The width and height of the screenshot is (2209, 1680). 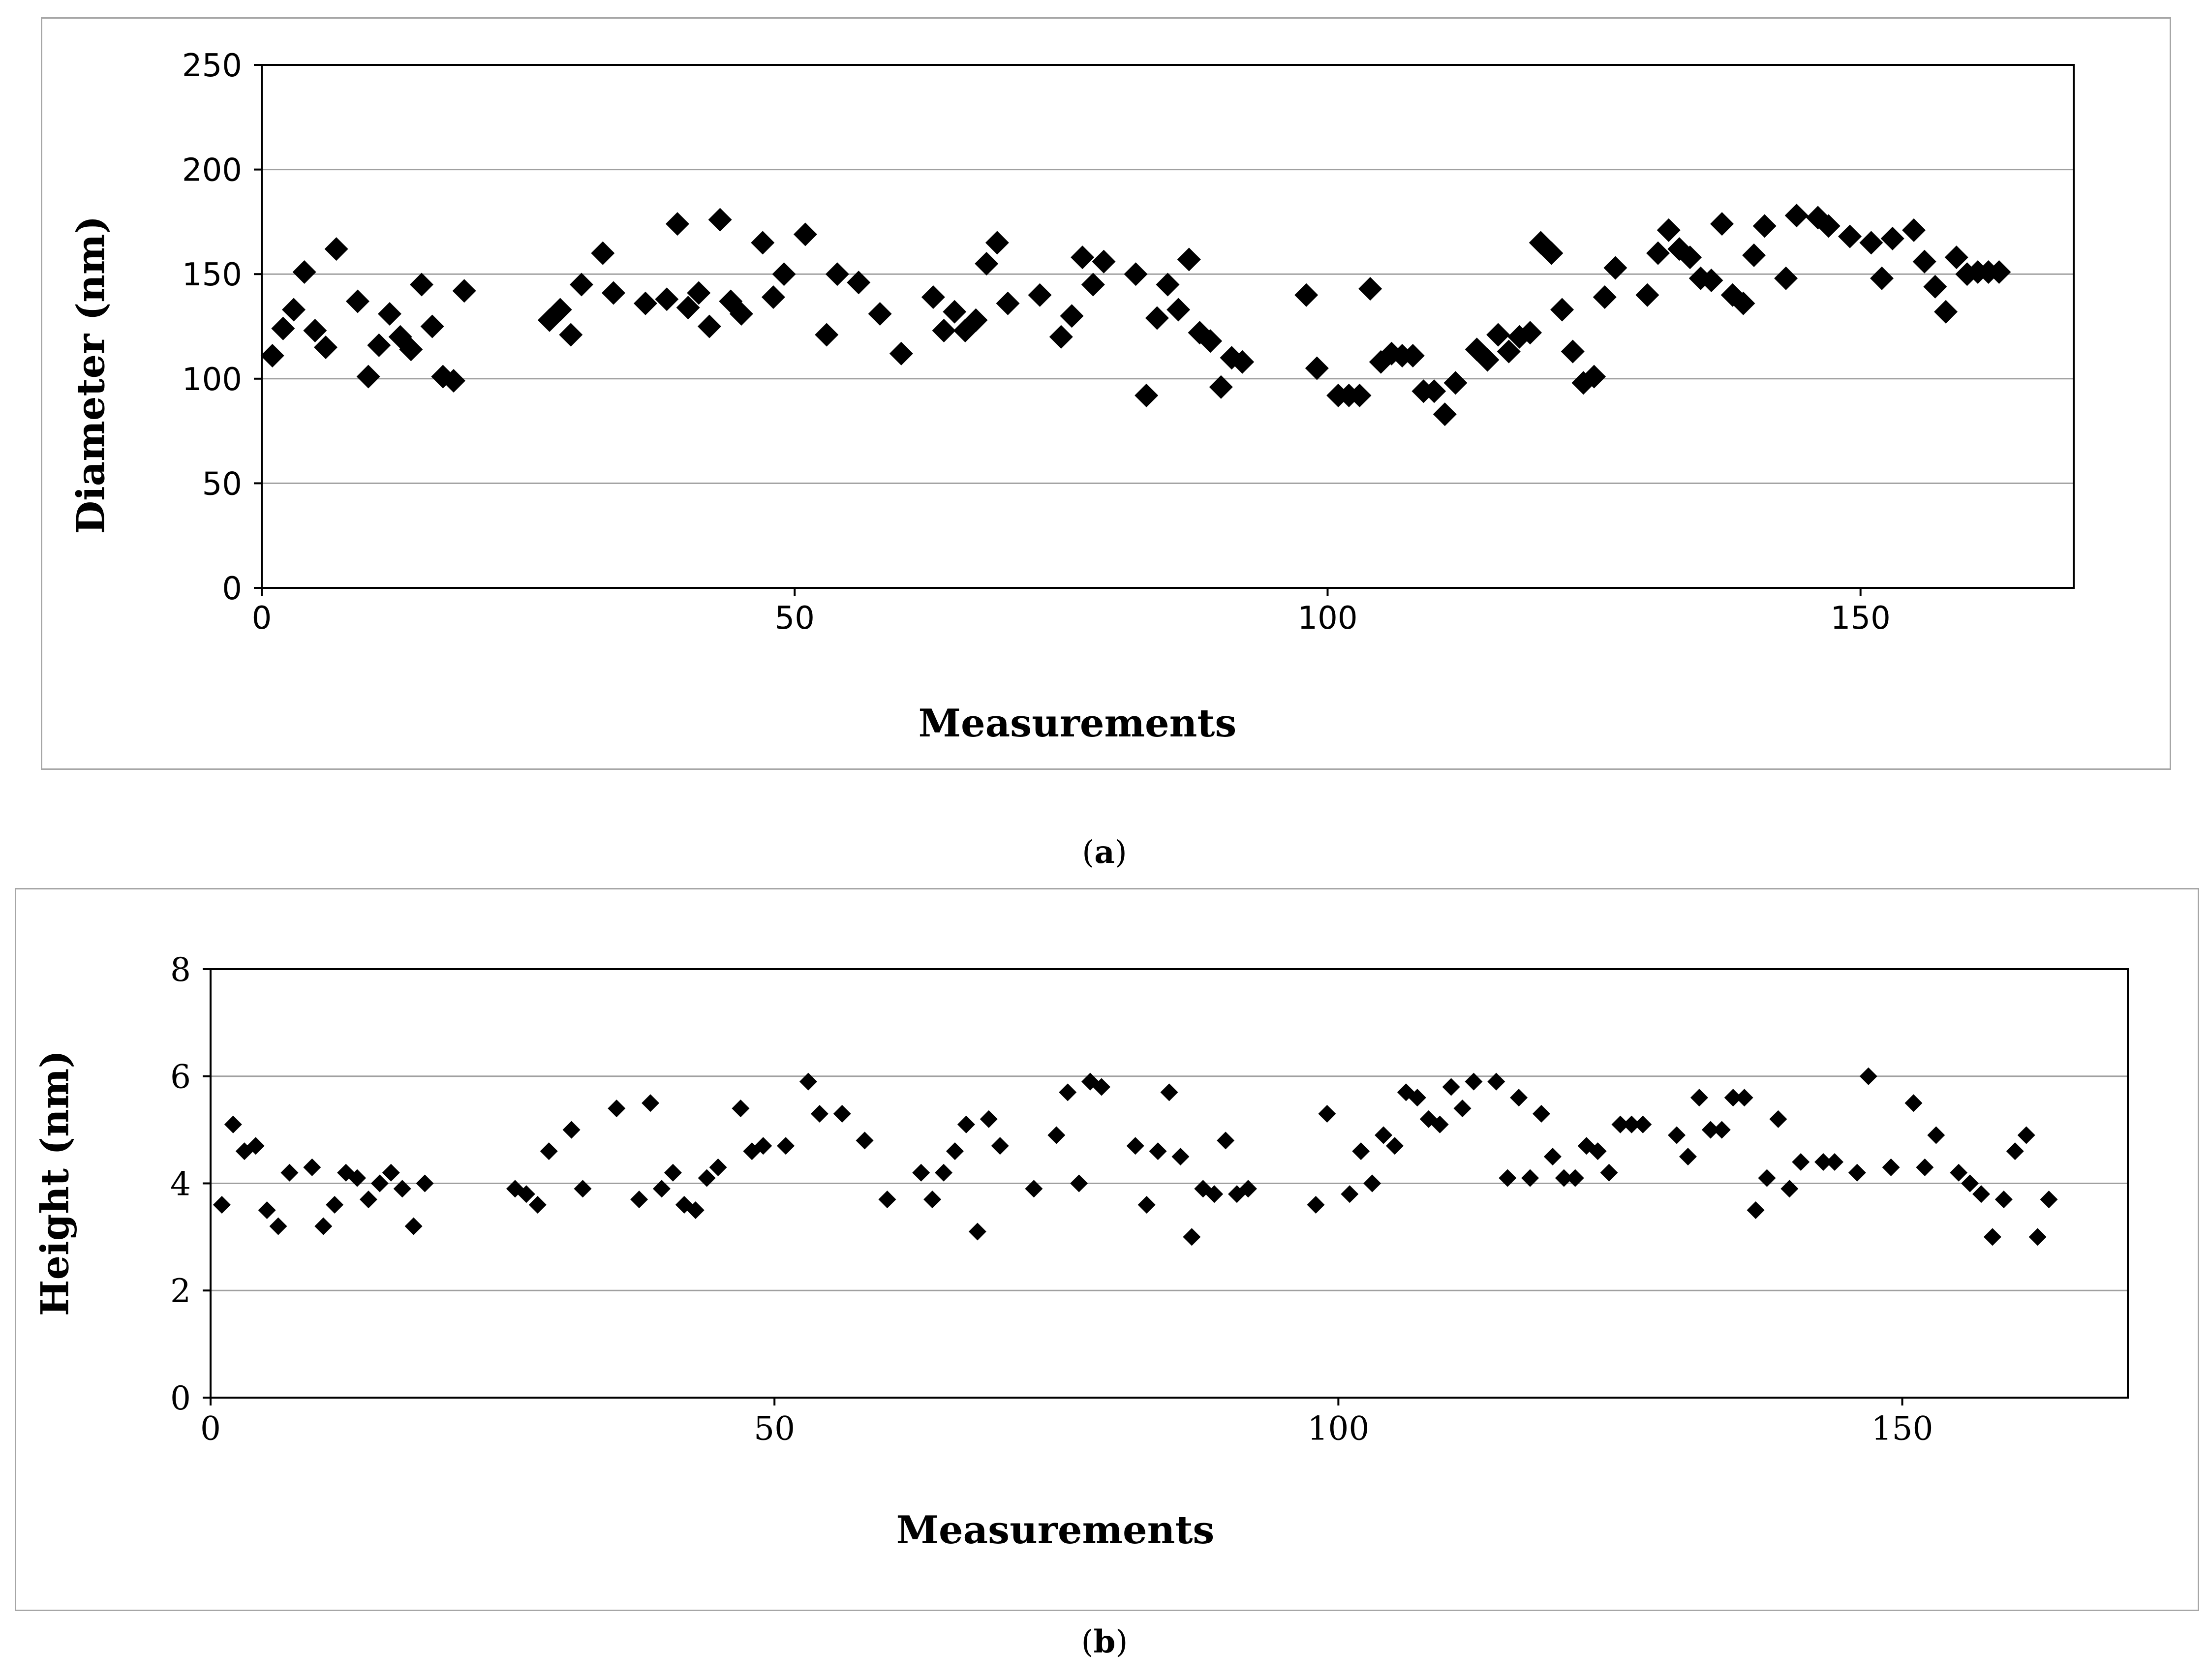 What do you see at coordinates (1088, 853) in the screenshot?
I see `caption-a-open: (` at bounding box center [1088, 853].